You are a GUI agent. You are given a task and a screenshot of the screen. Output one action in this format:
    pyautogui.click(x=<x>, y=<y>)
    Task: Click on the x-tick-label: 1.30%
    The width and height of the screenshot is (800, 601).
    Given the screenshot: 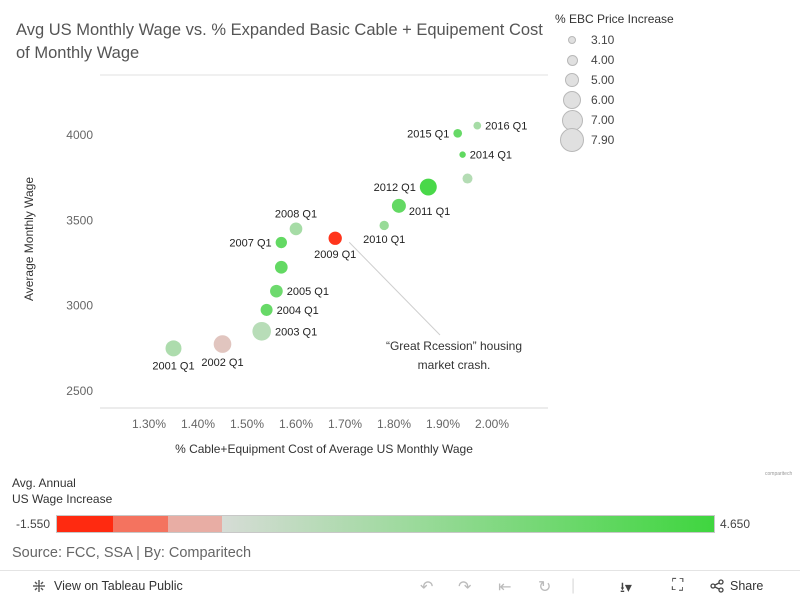 What is the action you would take?
    pyautogui.click(x=149, y=424)
    